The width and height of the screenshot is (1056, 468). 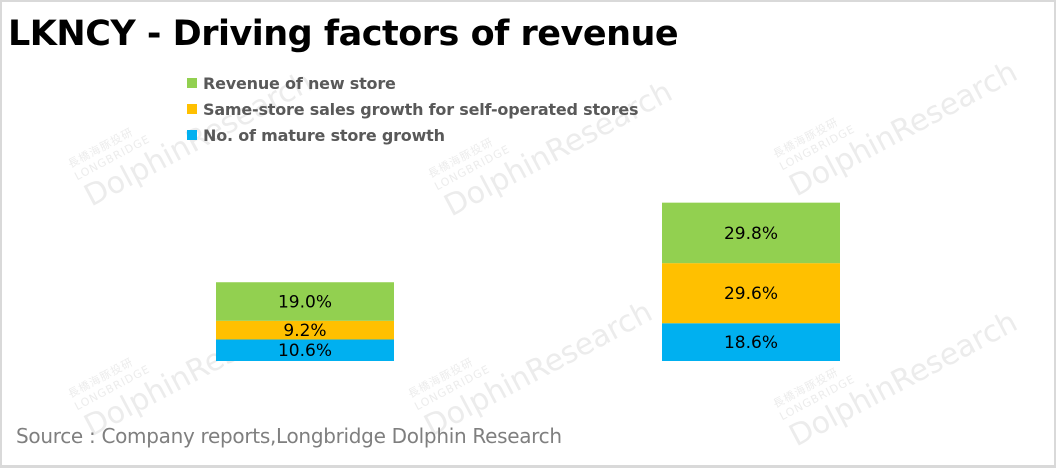 I want to click on legend-label-new-store: Revenue of new store, so click(x=299, y=83).